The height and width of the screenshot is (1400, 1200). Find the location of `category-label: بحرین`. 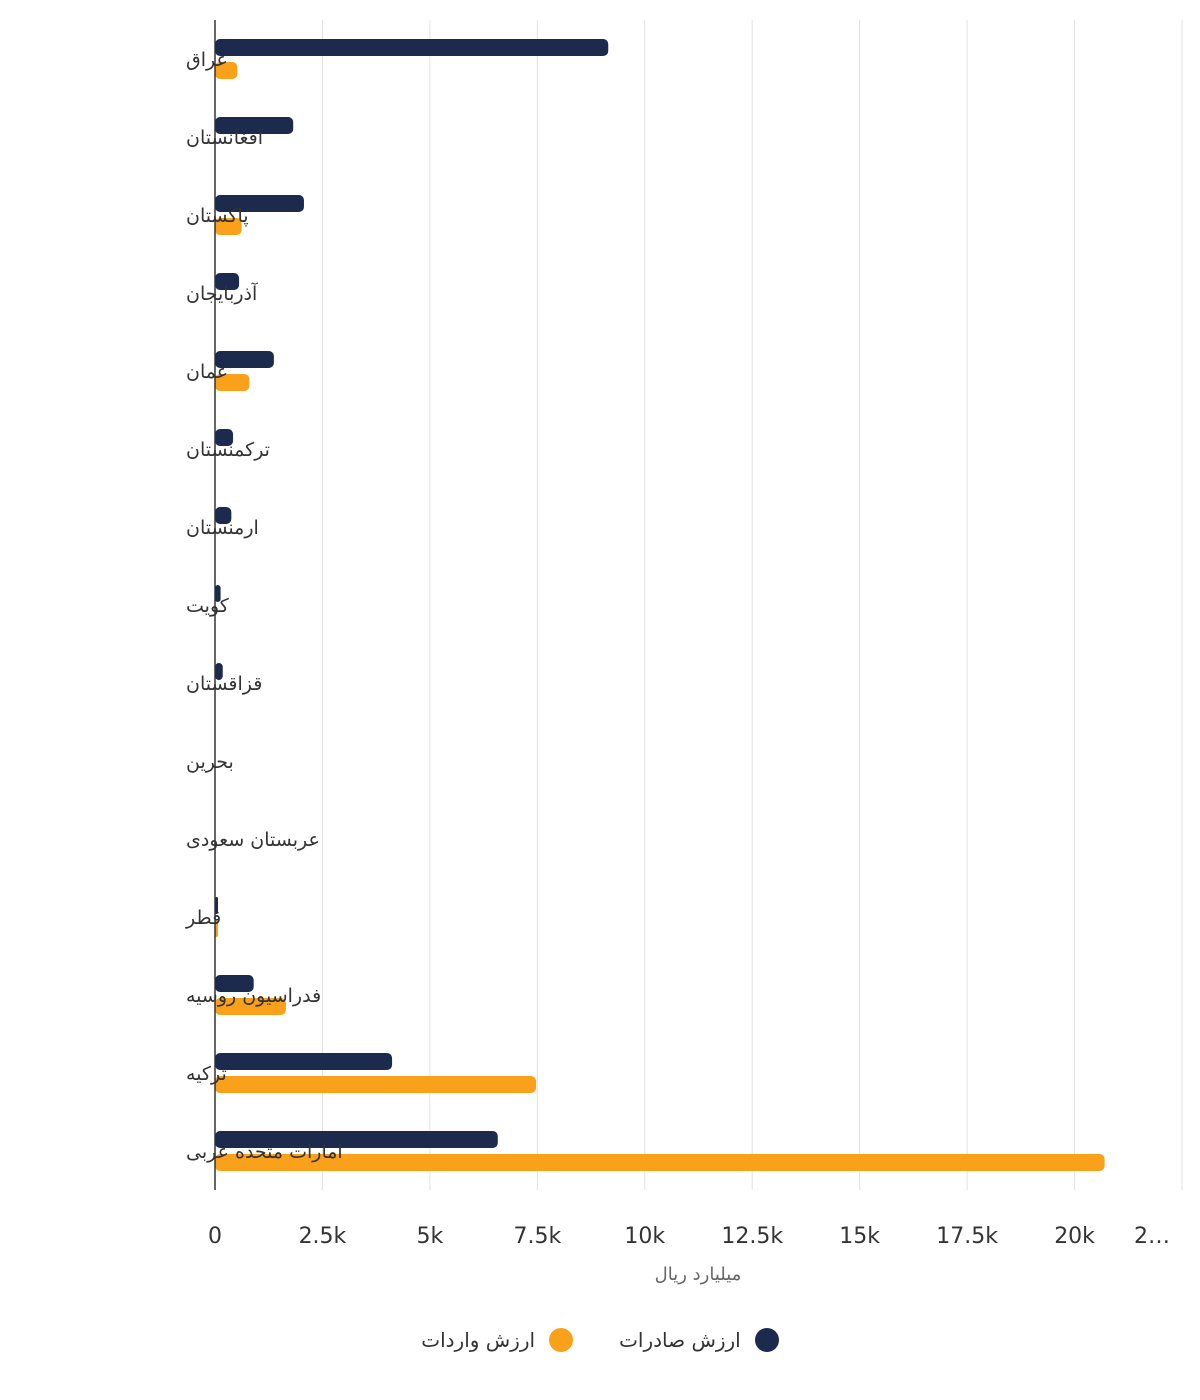

category-label: بحرین is located at coordinates (210, 762).